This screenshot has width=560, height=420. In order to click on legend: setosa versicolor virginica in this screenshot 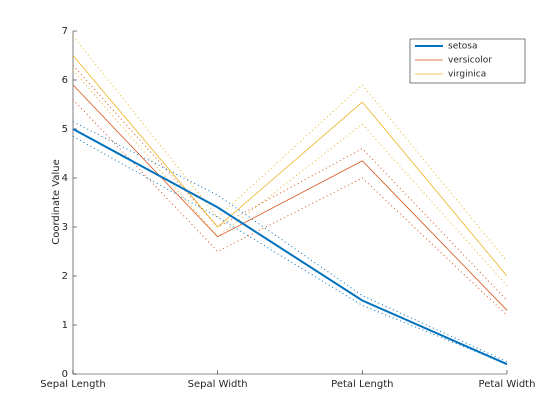, I will do `click(467, 61)`.